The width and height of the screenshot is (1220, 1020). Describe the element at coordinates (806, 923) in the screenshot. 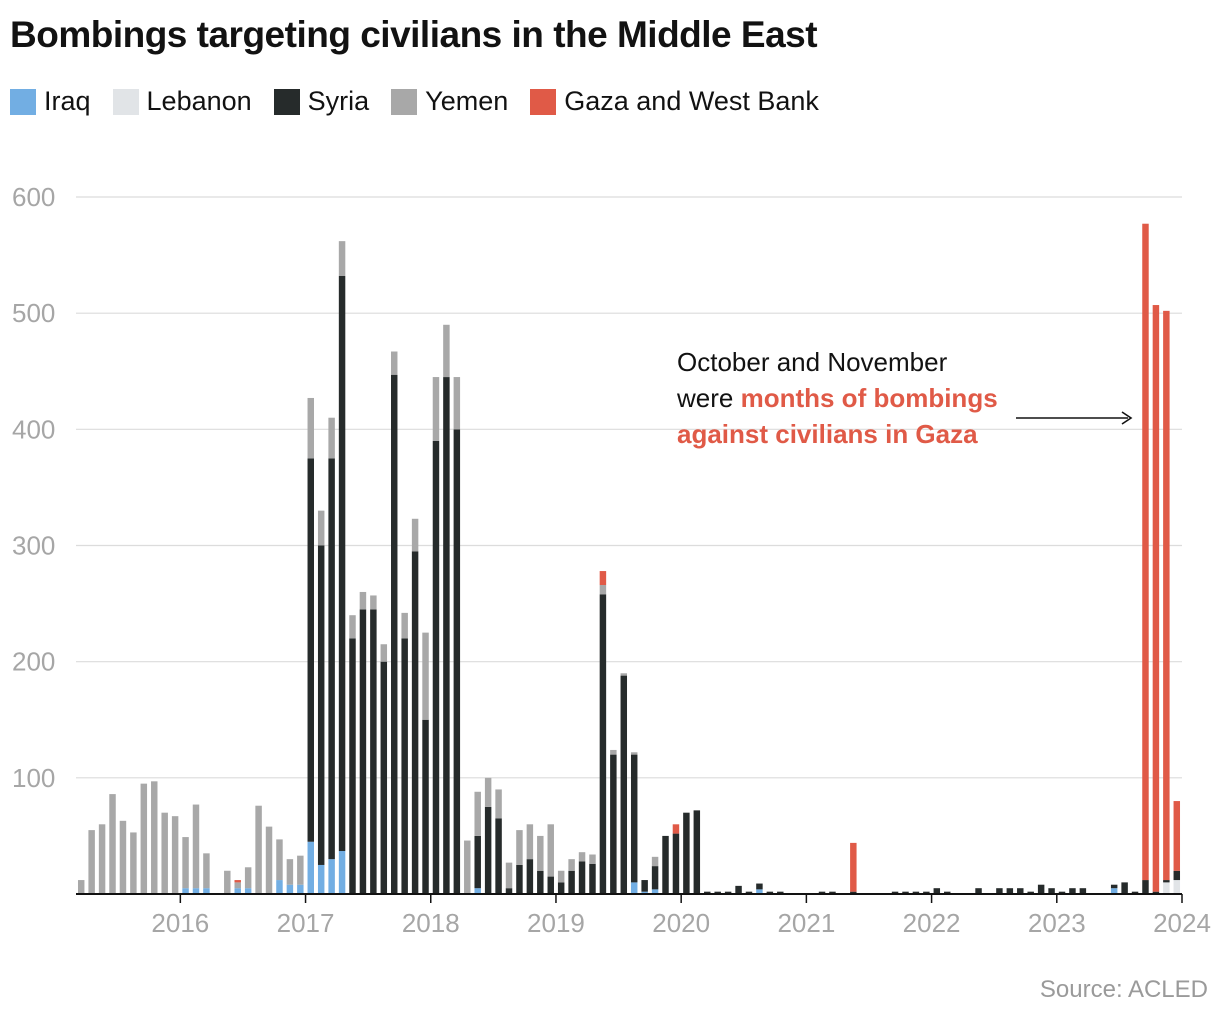

I see `x-tick-label-2021: 2021` at that location.